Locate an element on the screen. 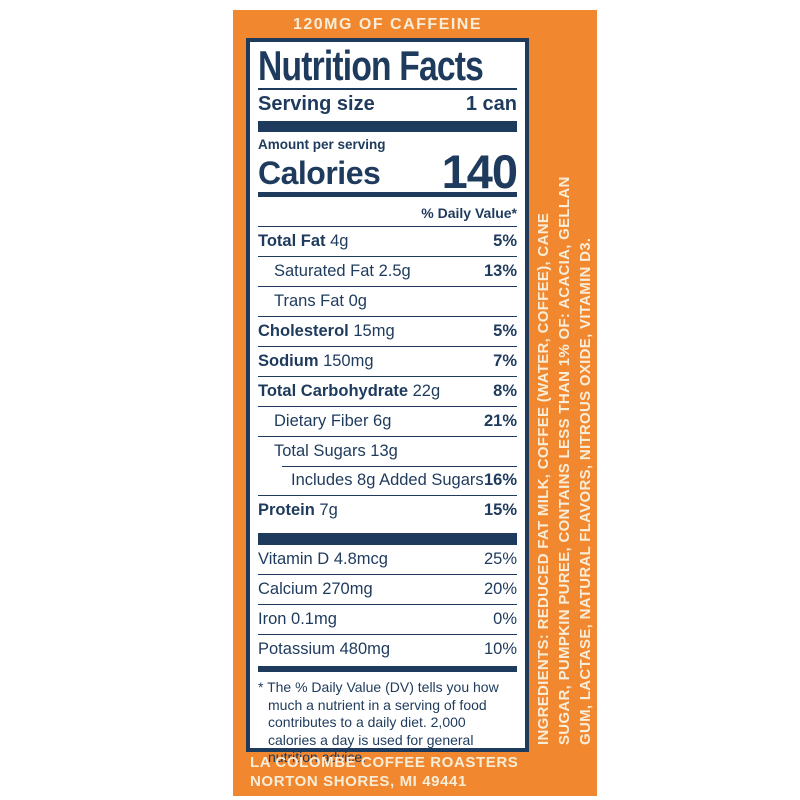 This screenshot has width=800, height=800. nutrient-row: Total Sugars 13g is located at coordinates (387, 451).